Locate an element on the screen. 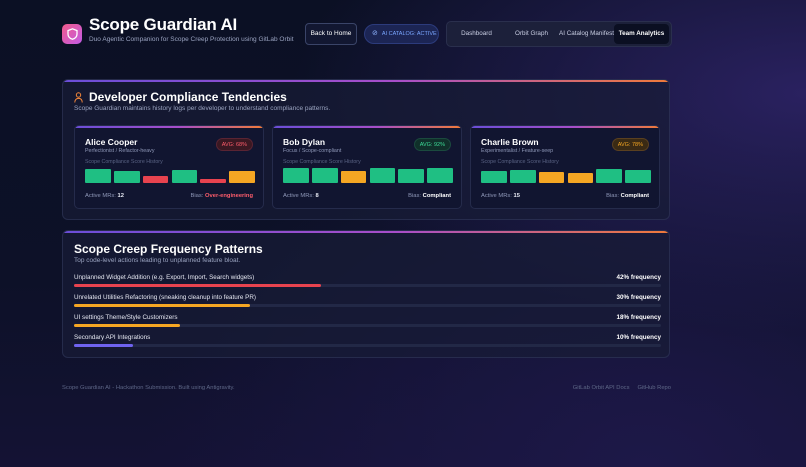 Image resolution: width=806 pixels, height=467 pixels. nav-orbit-graph: Orbit Graph is located at coordinates (531, 34).